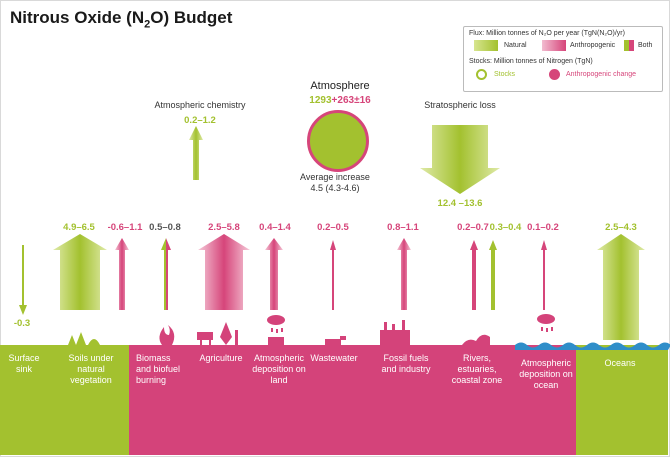  Describe the element at coordinates (515, 45) in the screenshot. I see `legend-natural-label: Natural` at that location.